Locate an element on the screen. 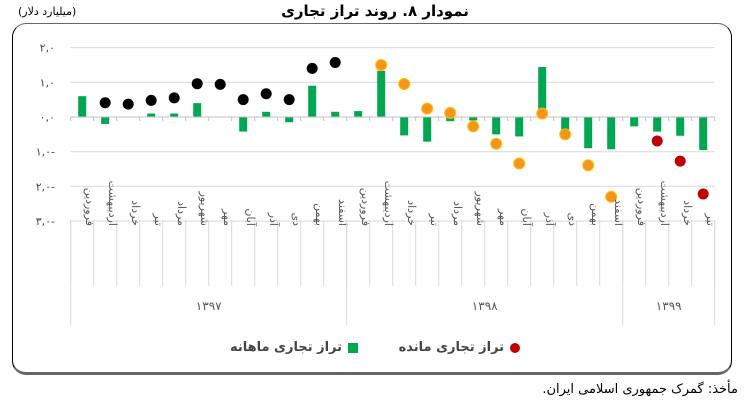 The width and height of the screenshot is (750, 412). y-tick-label: ۳,۰- is located at coordinates (45, 221).